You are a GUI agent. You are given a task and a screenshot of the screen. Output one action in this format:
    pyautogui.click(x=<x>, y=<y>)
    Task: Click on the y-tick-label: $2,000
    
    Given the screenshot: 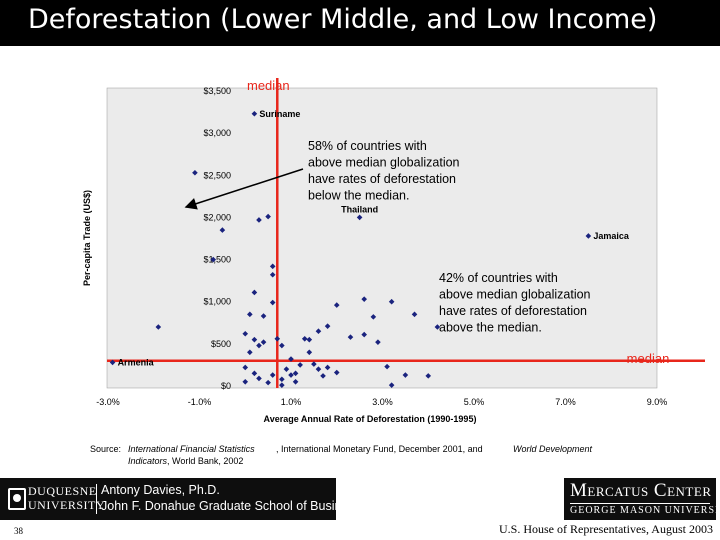 What is the action you would take?
    pyautogui.click(x=217, y=217)
    